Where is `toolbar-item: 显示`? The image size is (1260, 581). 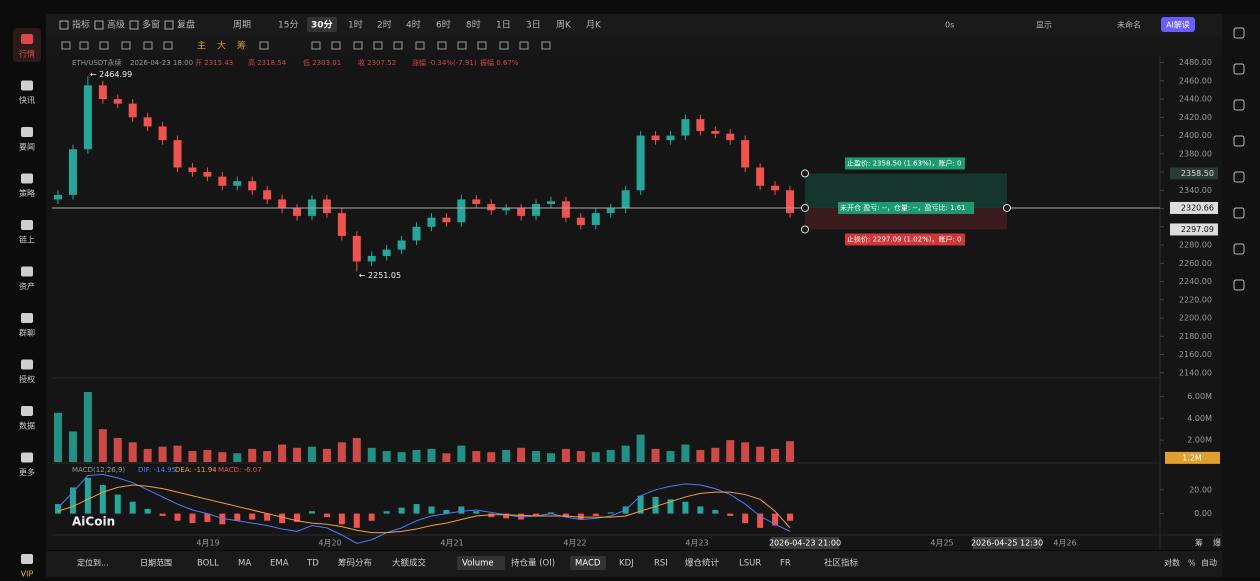 toolbar-item: 显示 is located at coordinates (1044, 25).